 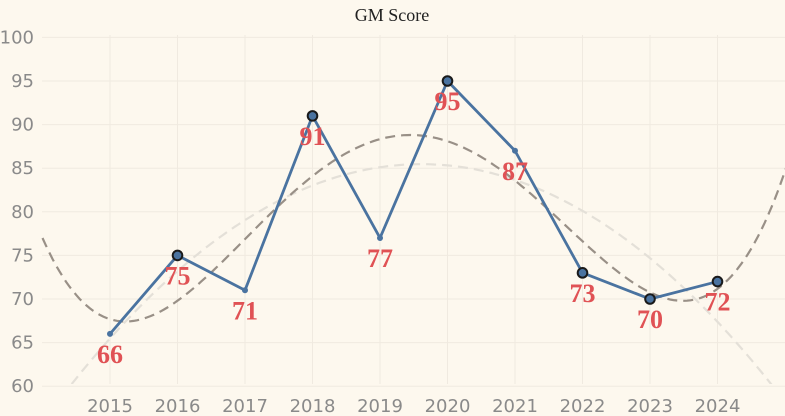 What do you see at coordinates (110, 354) in the screenshot?
I see `data-label: 66` at bounding box center [110, 354].